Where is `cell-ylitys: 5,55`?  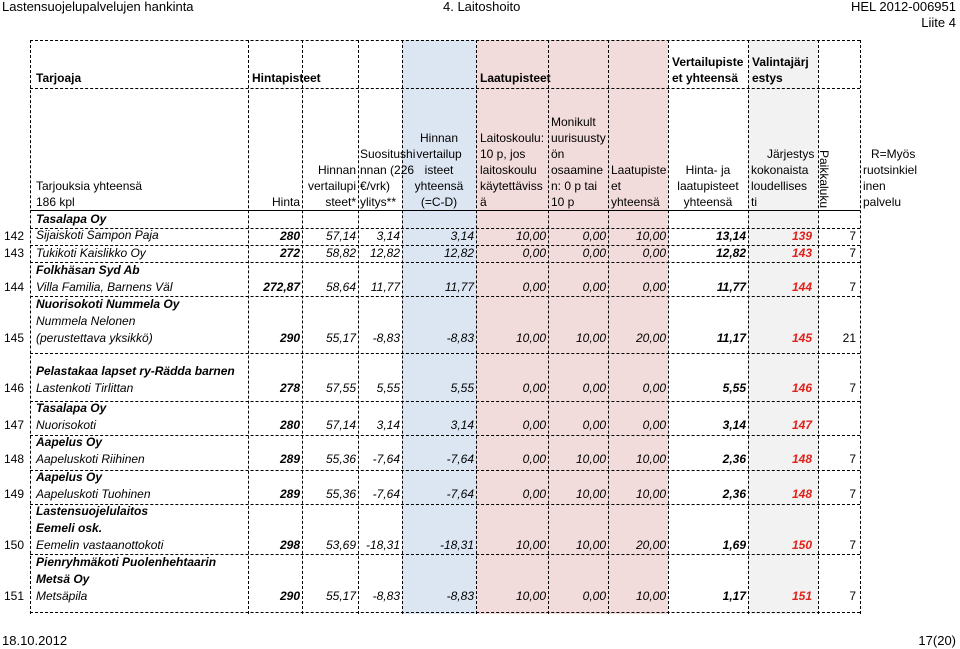 cell-ylitys: 5,55 is located at coordinates (388, 388).